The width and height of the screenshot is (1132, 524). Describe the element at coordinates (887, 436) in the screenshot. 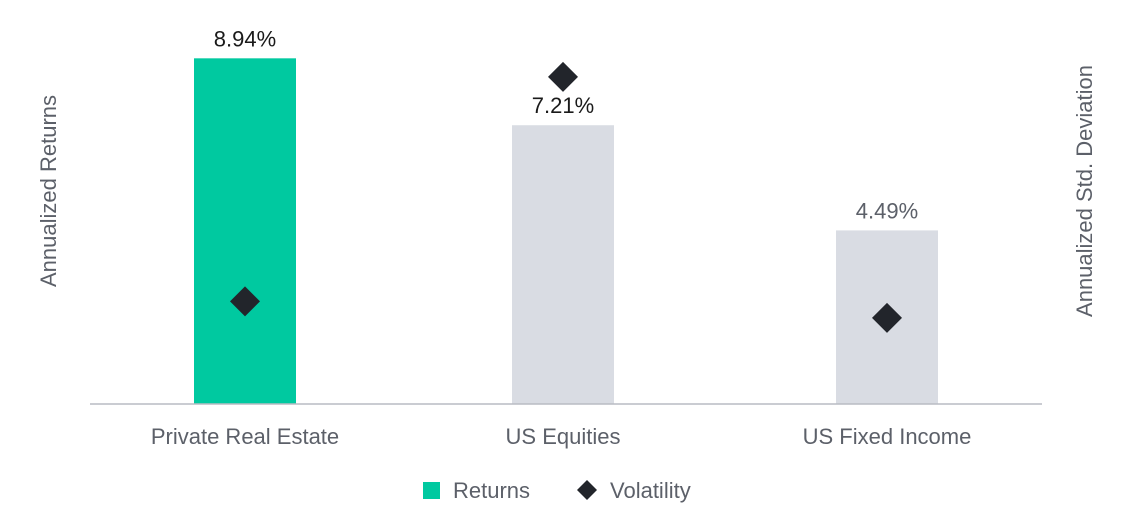

I see `x-tick-label-3: US Fixed Income` at that location.